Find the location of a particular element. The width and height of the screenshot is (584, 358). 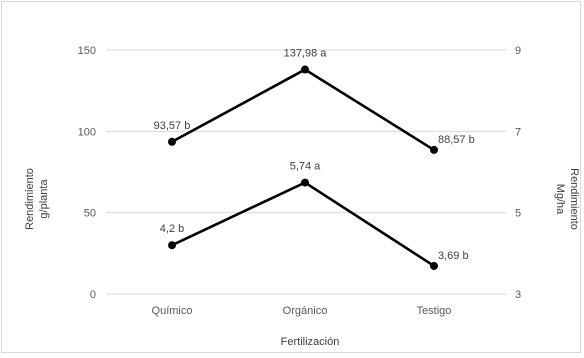

data-label: 4,2 b is located at coordinates (172, 229).